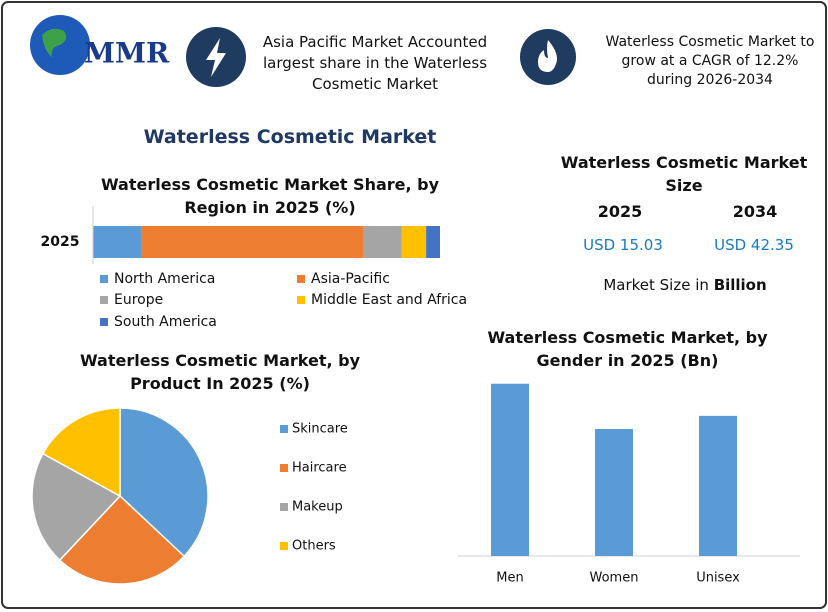 Image resolution: width=828 pixels, height=612 pixels. Describe the element at coordinates (320, 429) in the screenshot. I see `legend-label: Skincare` at that location.